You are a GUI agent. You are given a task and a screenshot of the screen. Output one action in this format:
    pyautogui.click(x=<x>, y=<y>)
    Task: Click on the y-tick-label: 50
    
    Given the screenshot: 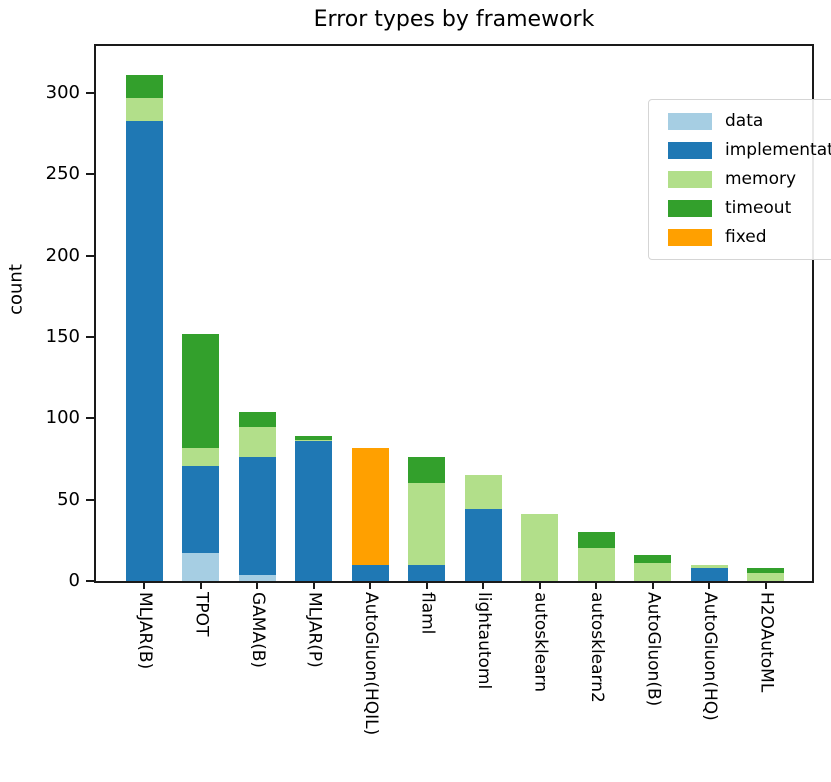 What is the action you would take?
    pyautogui.click(x=68, y=499)
    